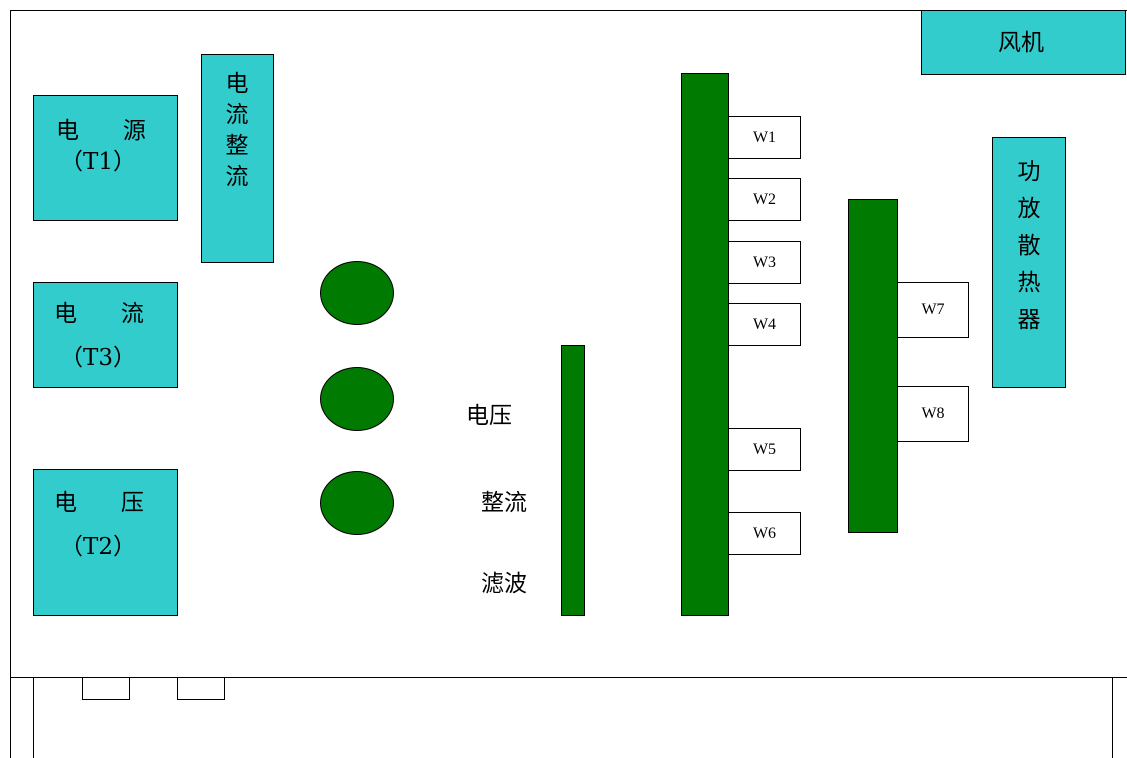 This screenshot has height=758, width=1127. Describe the element at coordinates (105, 335) in the screenshot. I see `transformer-t3-block: 电 流 （T3）` at that location.